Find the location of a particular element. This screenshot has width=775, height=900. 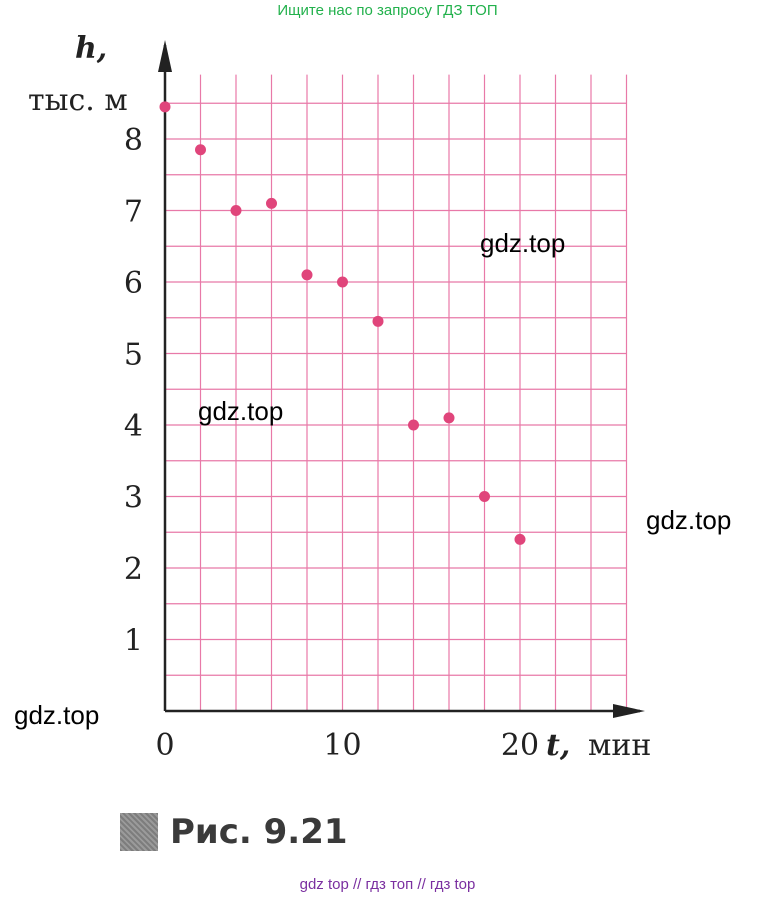

x-tick-label: 0 is located at coordinates (164, 745).